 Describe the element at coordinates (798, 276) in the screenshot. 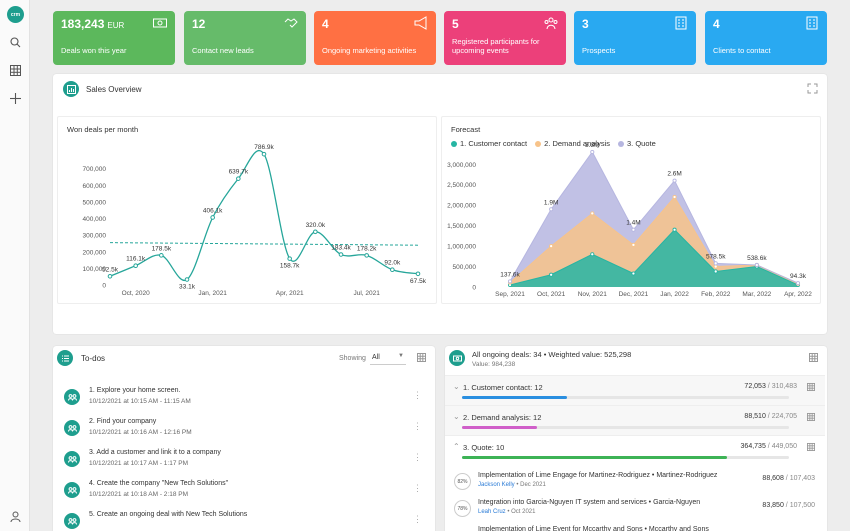

I see `total-label: 94.3k` at that location.